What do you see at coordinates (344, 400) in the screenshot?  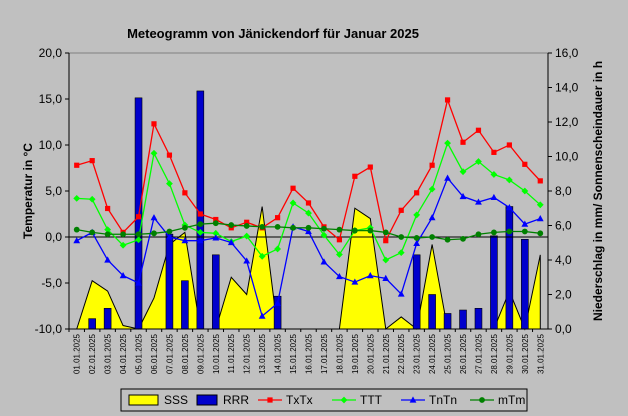 I see `legend-marker-ttt` at bounding box center [344, 400].